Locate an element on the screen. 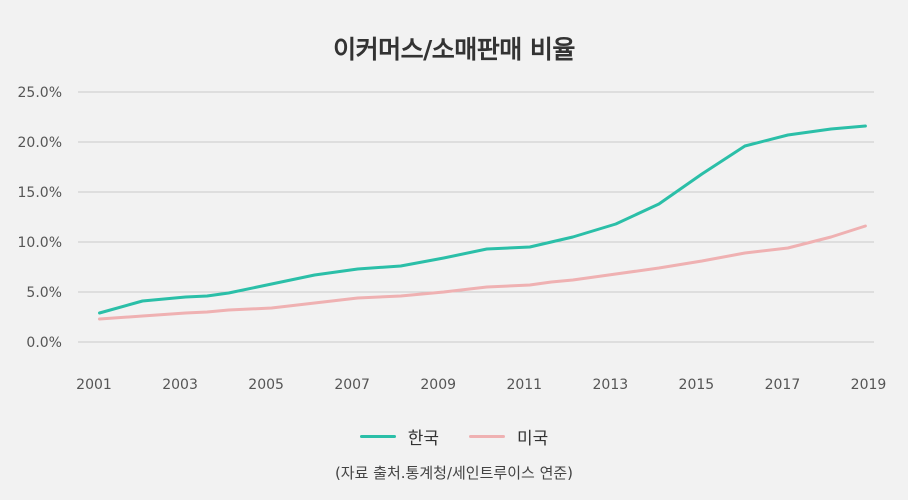  legend-swatch-usa is located at coordinates (487, 436).